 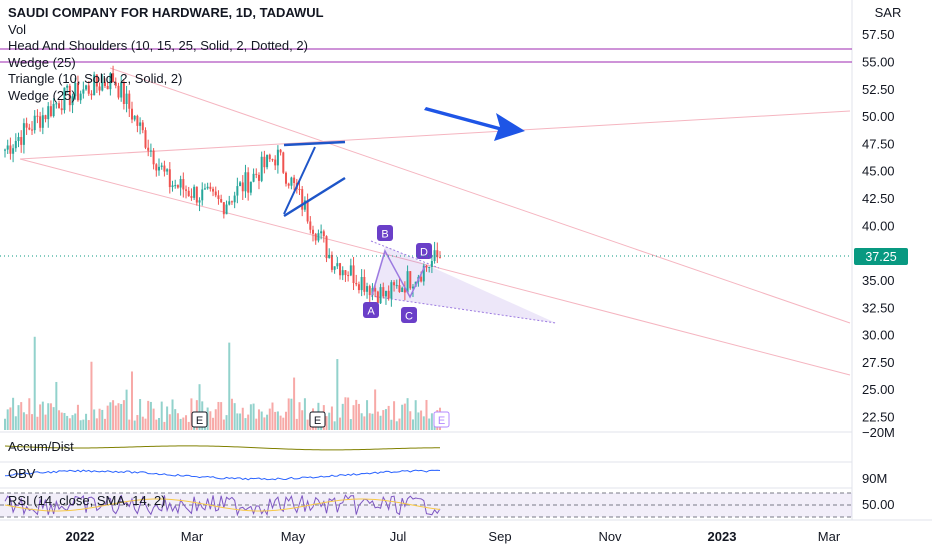 What do you see at coordinates (41, 446) in the screenshot?
I see `pane-label-accum-dist: Accum/Dist` at bounding box center [41, 446].